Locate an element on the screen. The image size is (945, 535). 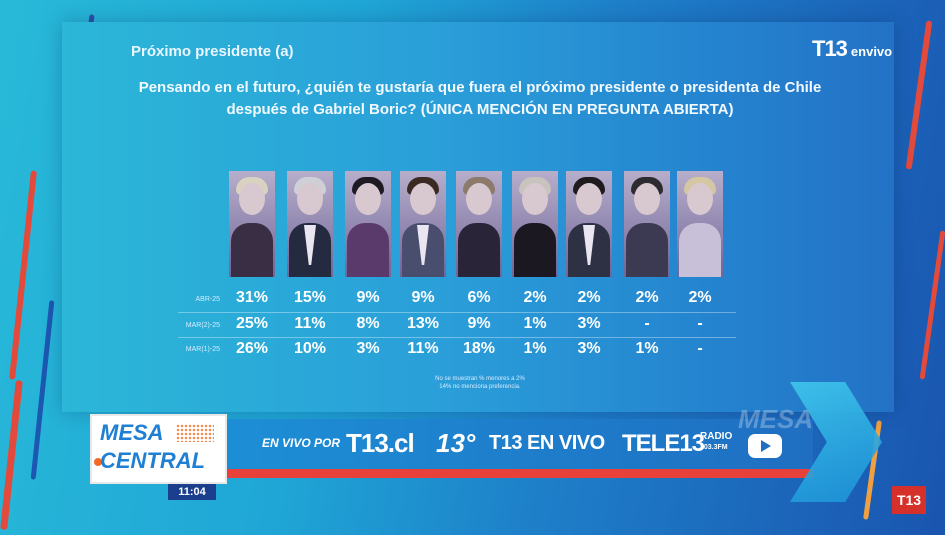
program-name-line2: CENTRAL is located at coordinates (153, 460).